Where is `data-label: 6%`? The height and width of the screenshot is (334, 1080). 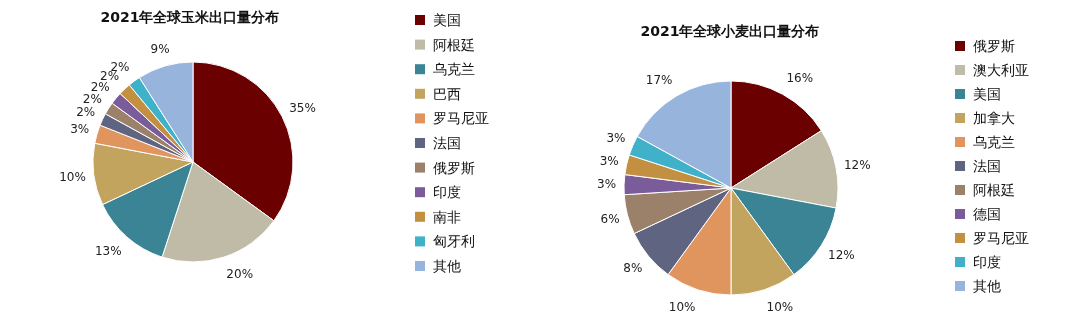 data-label: 6% is located at coordinates (610, 219).